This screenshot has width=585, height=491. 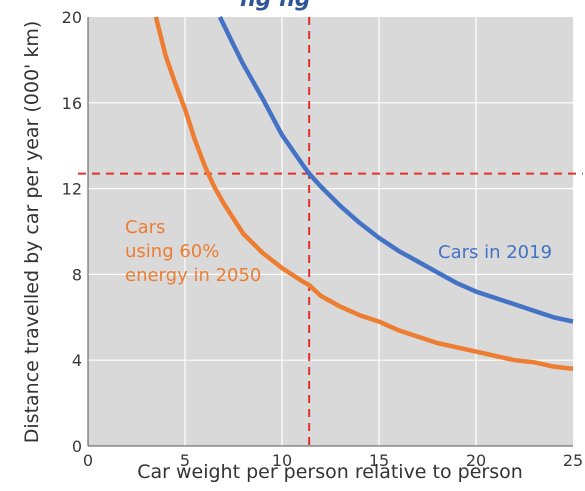 What do you see at coordinates (88, 460) in the screenshot?
I see `x-tick-label: 0` at bounding box center [88, 460].